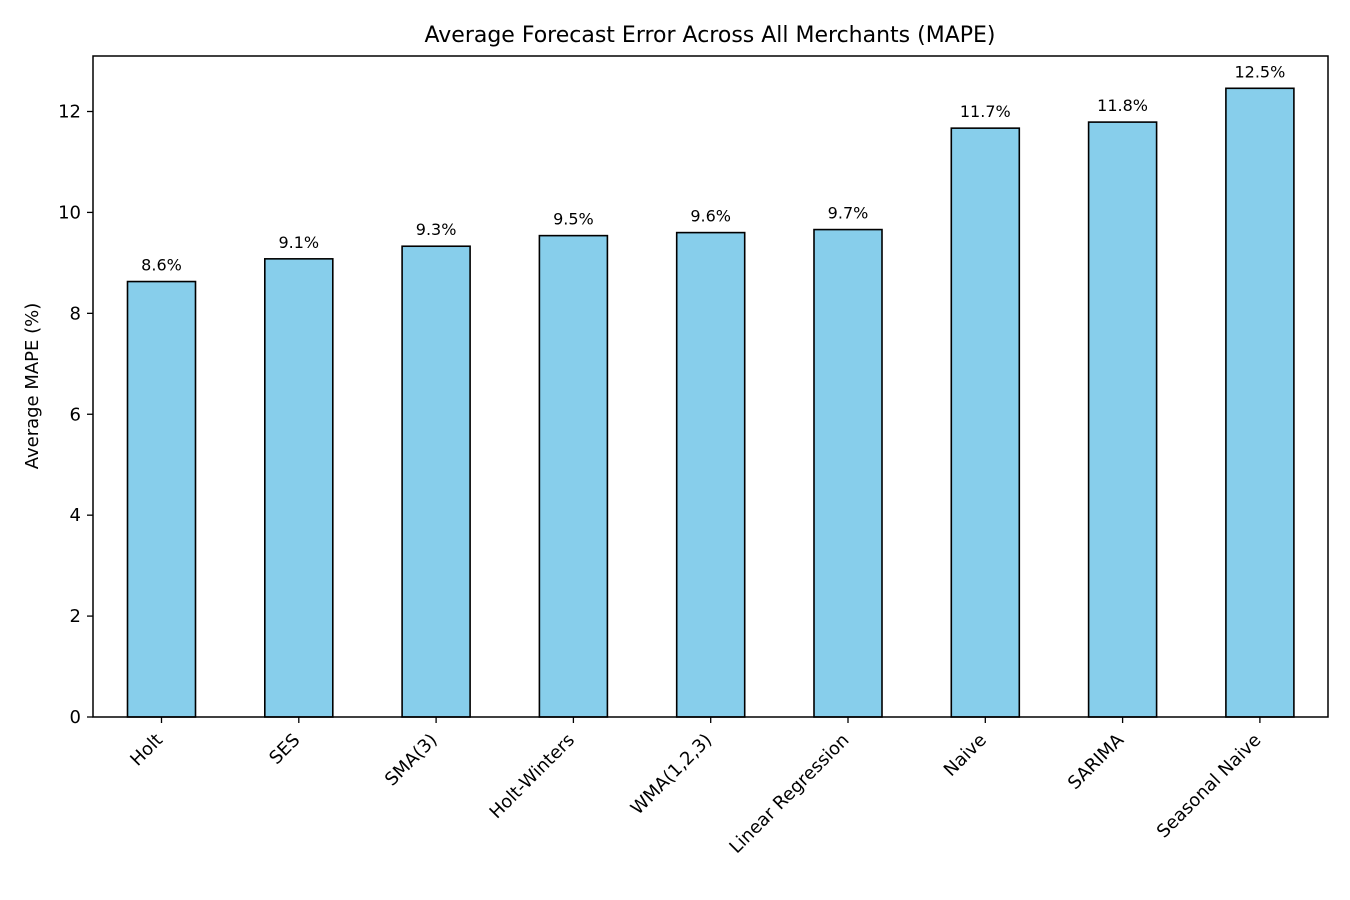  What do you see at coordinates (573, 219) in the screenshot?
I see `data-label: 9.5%` at bounding box center [573, 219].